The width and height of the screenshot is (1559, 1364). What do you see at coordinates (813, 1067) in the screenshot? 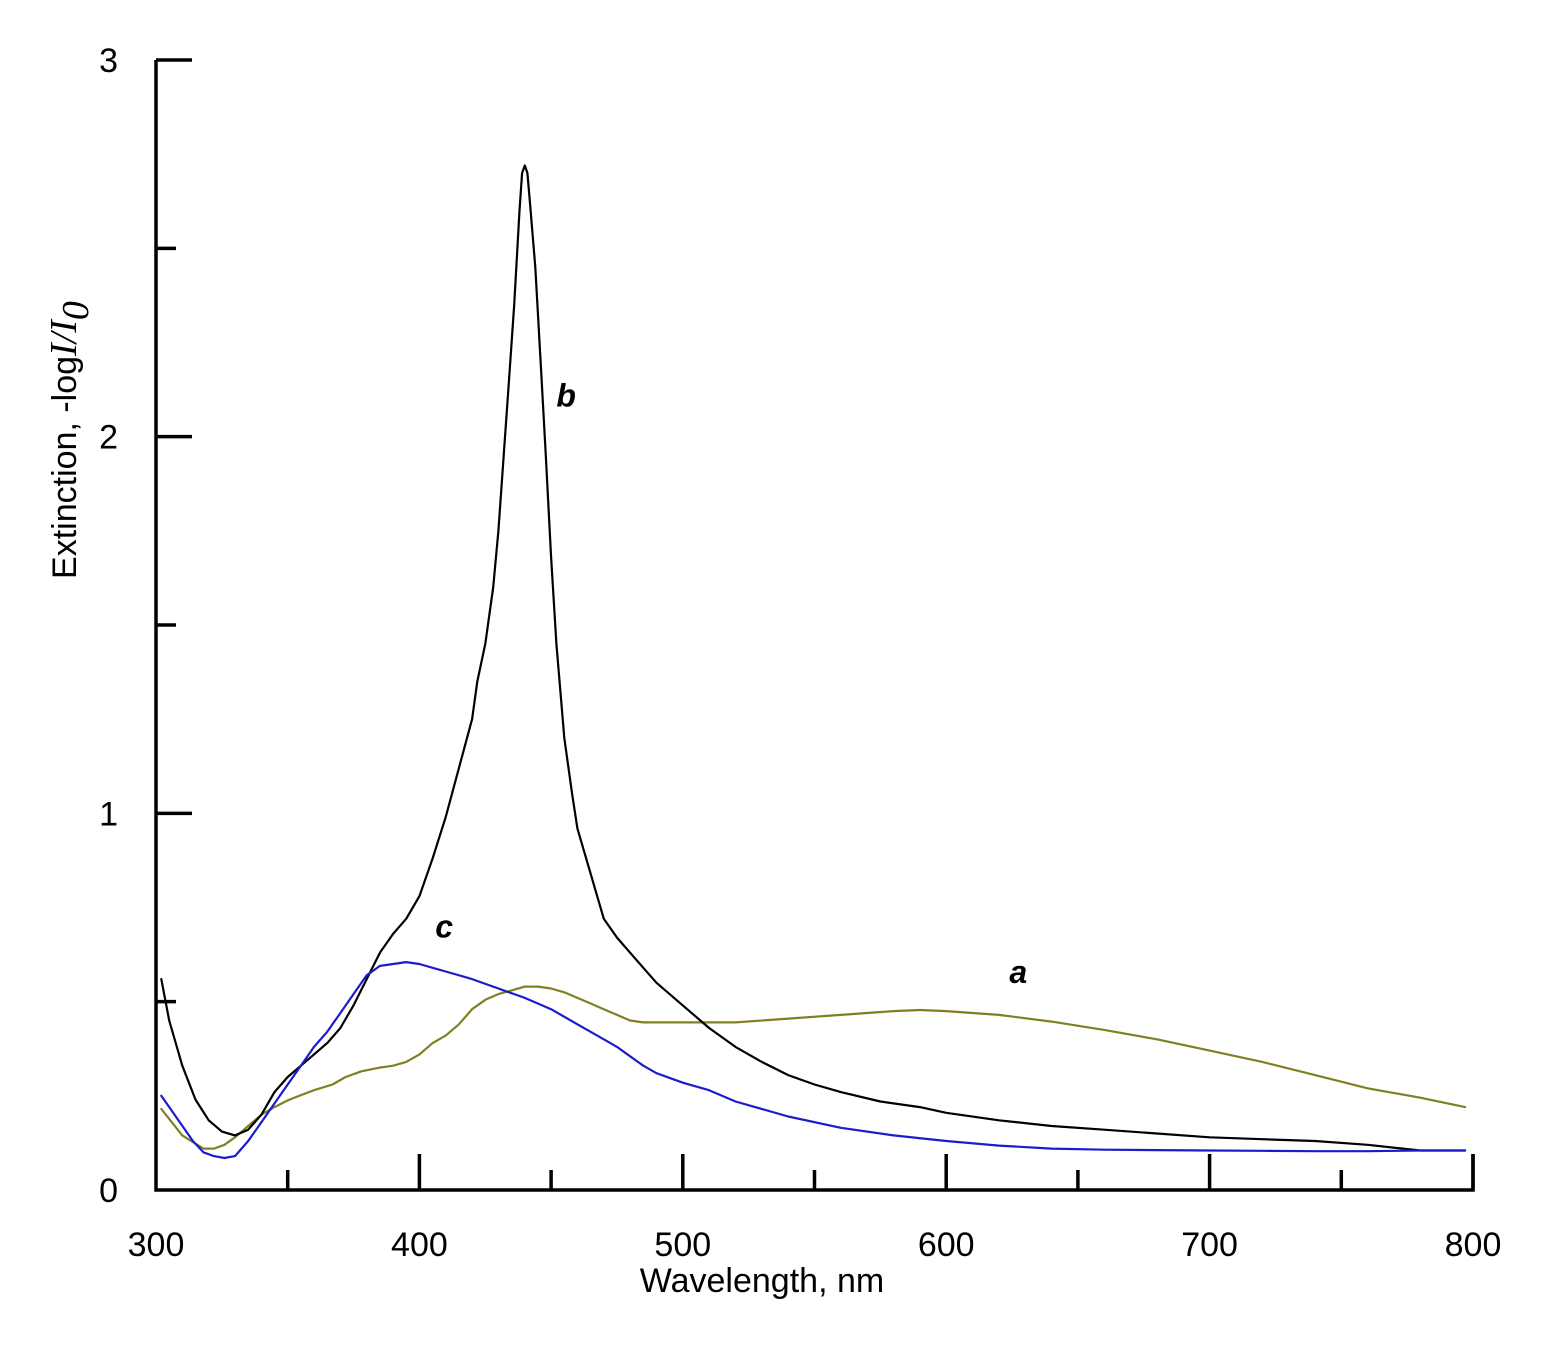
I see `series-line-a` at bounding box center [813, 1067].